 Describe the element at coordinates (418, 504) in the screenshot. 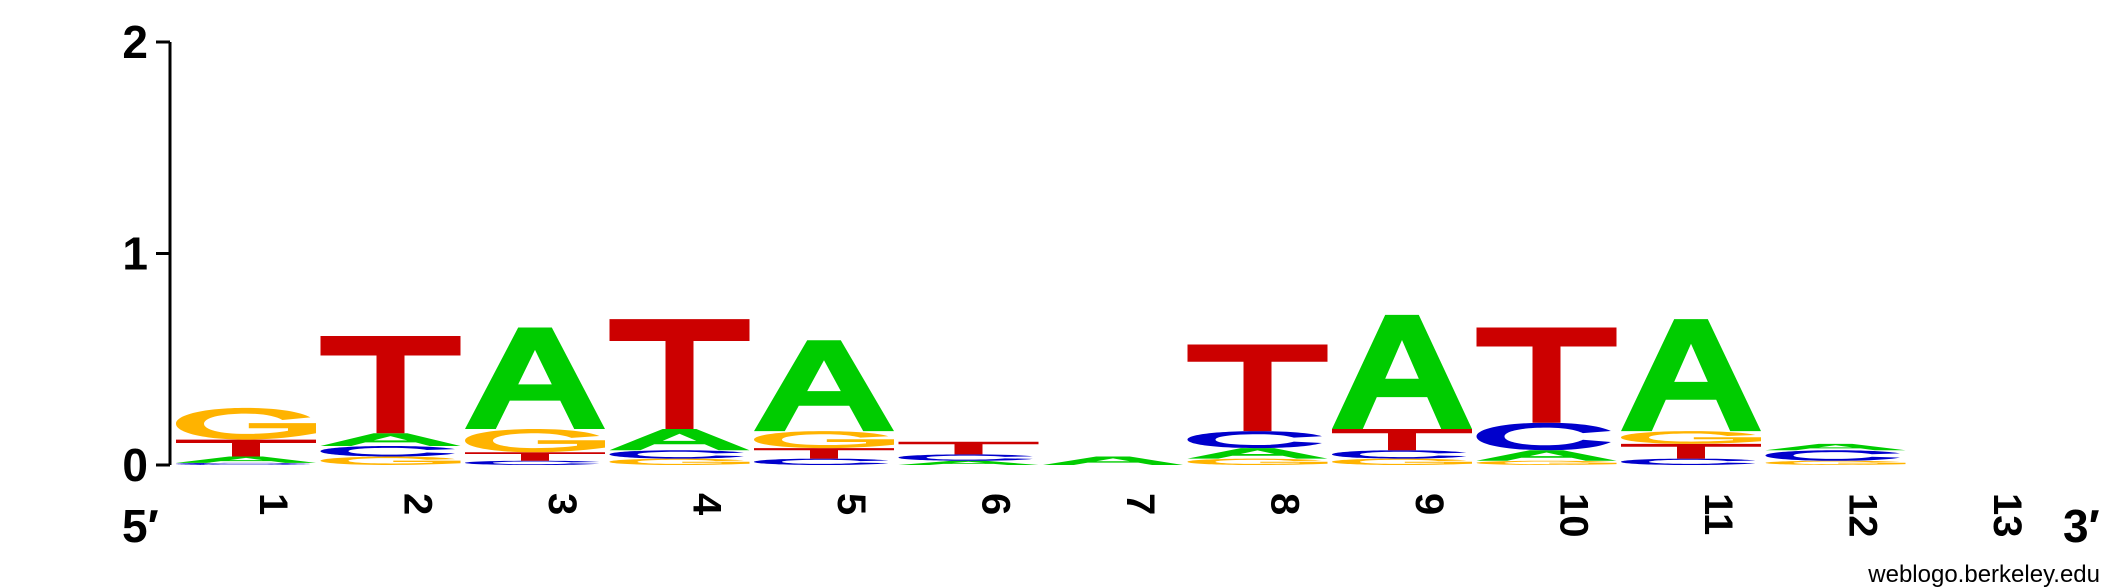

I see `x-tick-label: 2` at that location.